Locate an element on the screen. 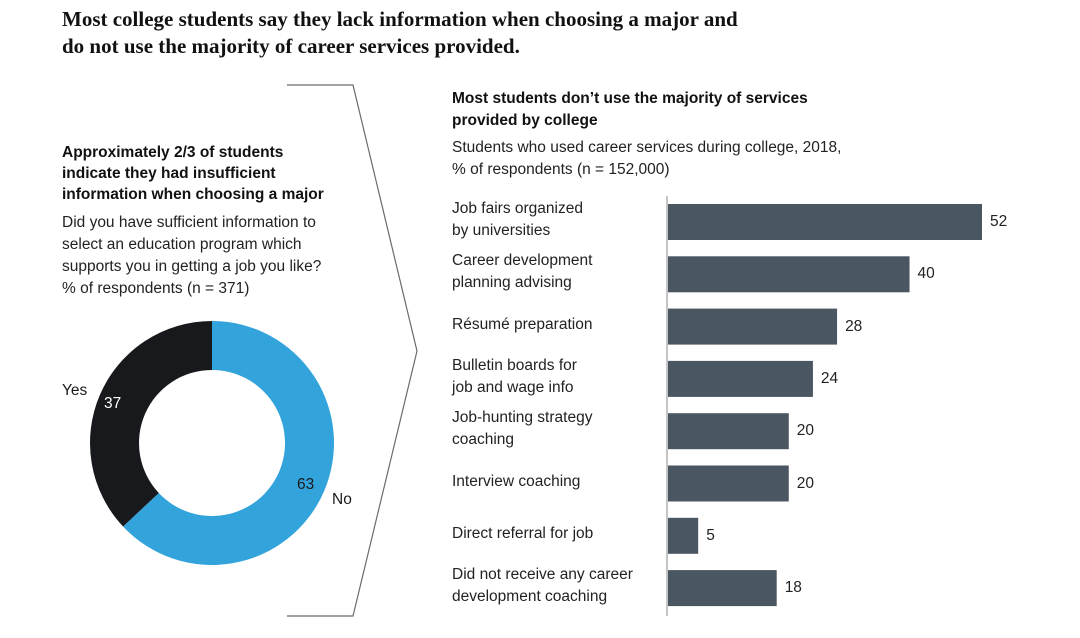  bar-category-label-line: development coaching is located at coordinates (530, 597).